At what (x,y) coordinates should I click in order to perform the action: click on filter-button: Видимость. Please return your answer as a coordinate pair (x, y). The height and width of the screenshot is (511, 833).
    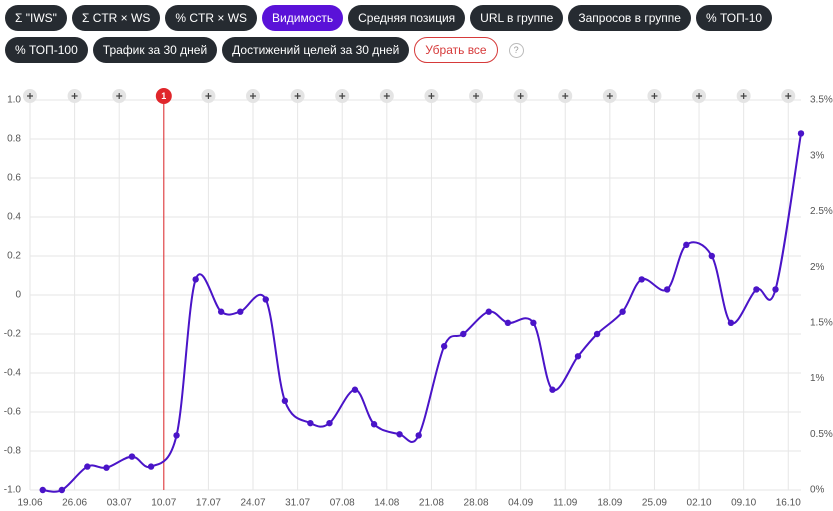
    Looking at the image, I should click on (303, 18).